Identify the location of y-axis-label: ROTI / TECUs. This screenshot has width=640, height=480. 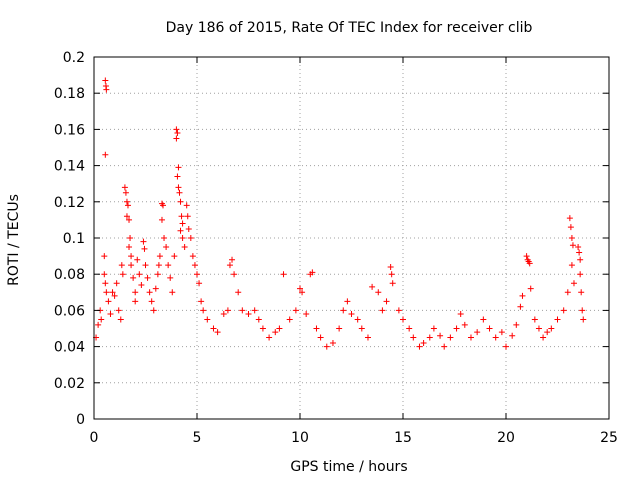
(14, 240).